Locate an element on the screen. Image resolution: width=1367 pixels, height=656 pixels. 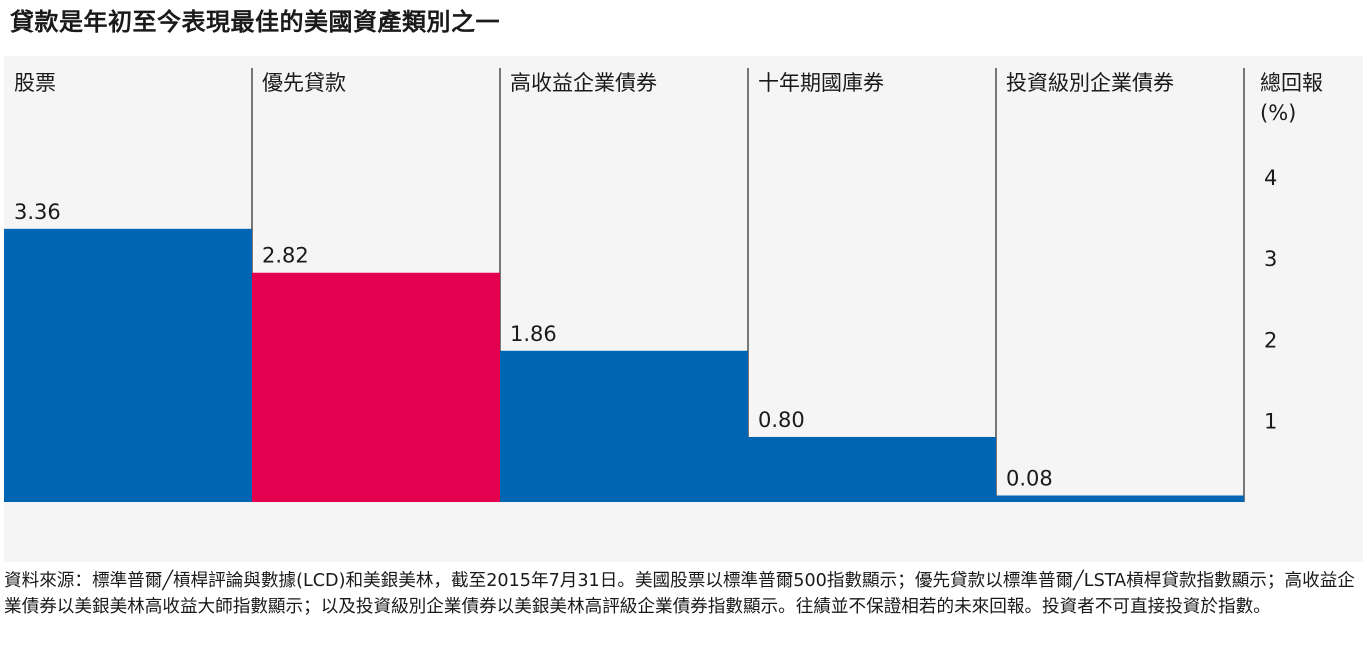
value-label: 0.80 is located at coordinates (781, 420).